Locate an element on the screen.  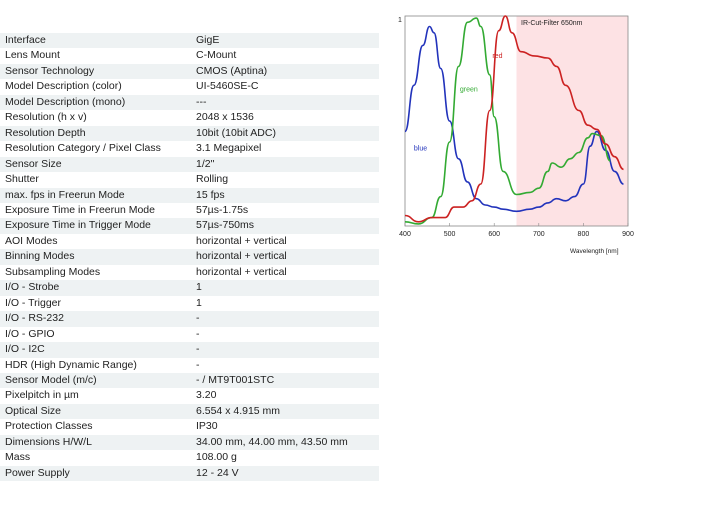
spec-row: AOI Modes horizontal + vertical is located at coordinates (189, 241).